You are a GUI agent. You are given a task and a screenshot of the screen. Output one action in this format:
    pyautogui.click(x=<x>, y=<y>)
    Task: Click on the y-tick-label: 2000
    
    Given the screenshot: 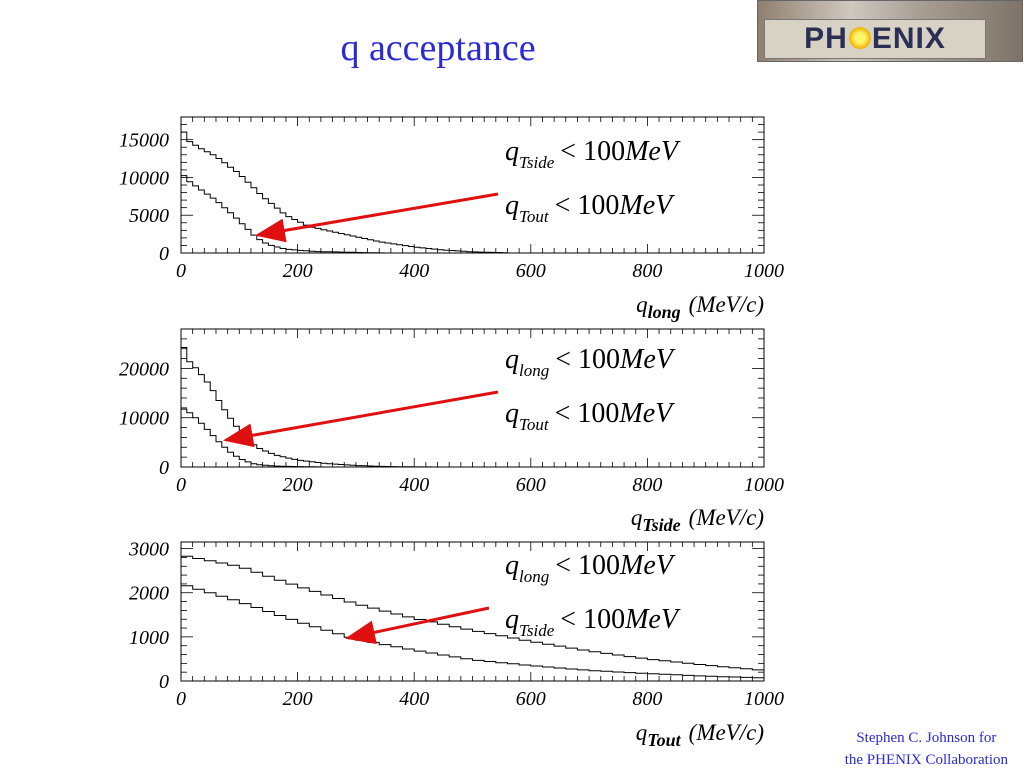 What is the action you would take?
    pyautogui.click(x=149, y=594)
    